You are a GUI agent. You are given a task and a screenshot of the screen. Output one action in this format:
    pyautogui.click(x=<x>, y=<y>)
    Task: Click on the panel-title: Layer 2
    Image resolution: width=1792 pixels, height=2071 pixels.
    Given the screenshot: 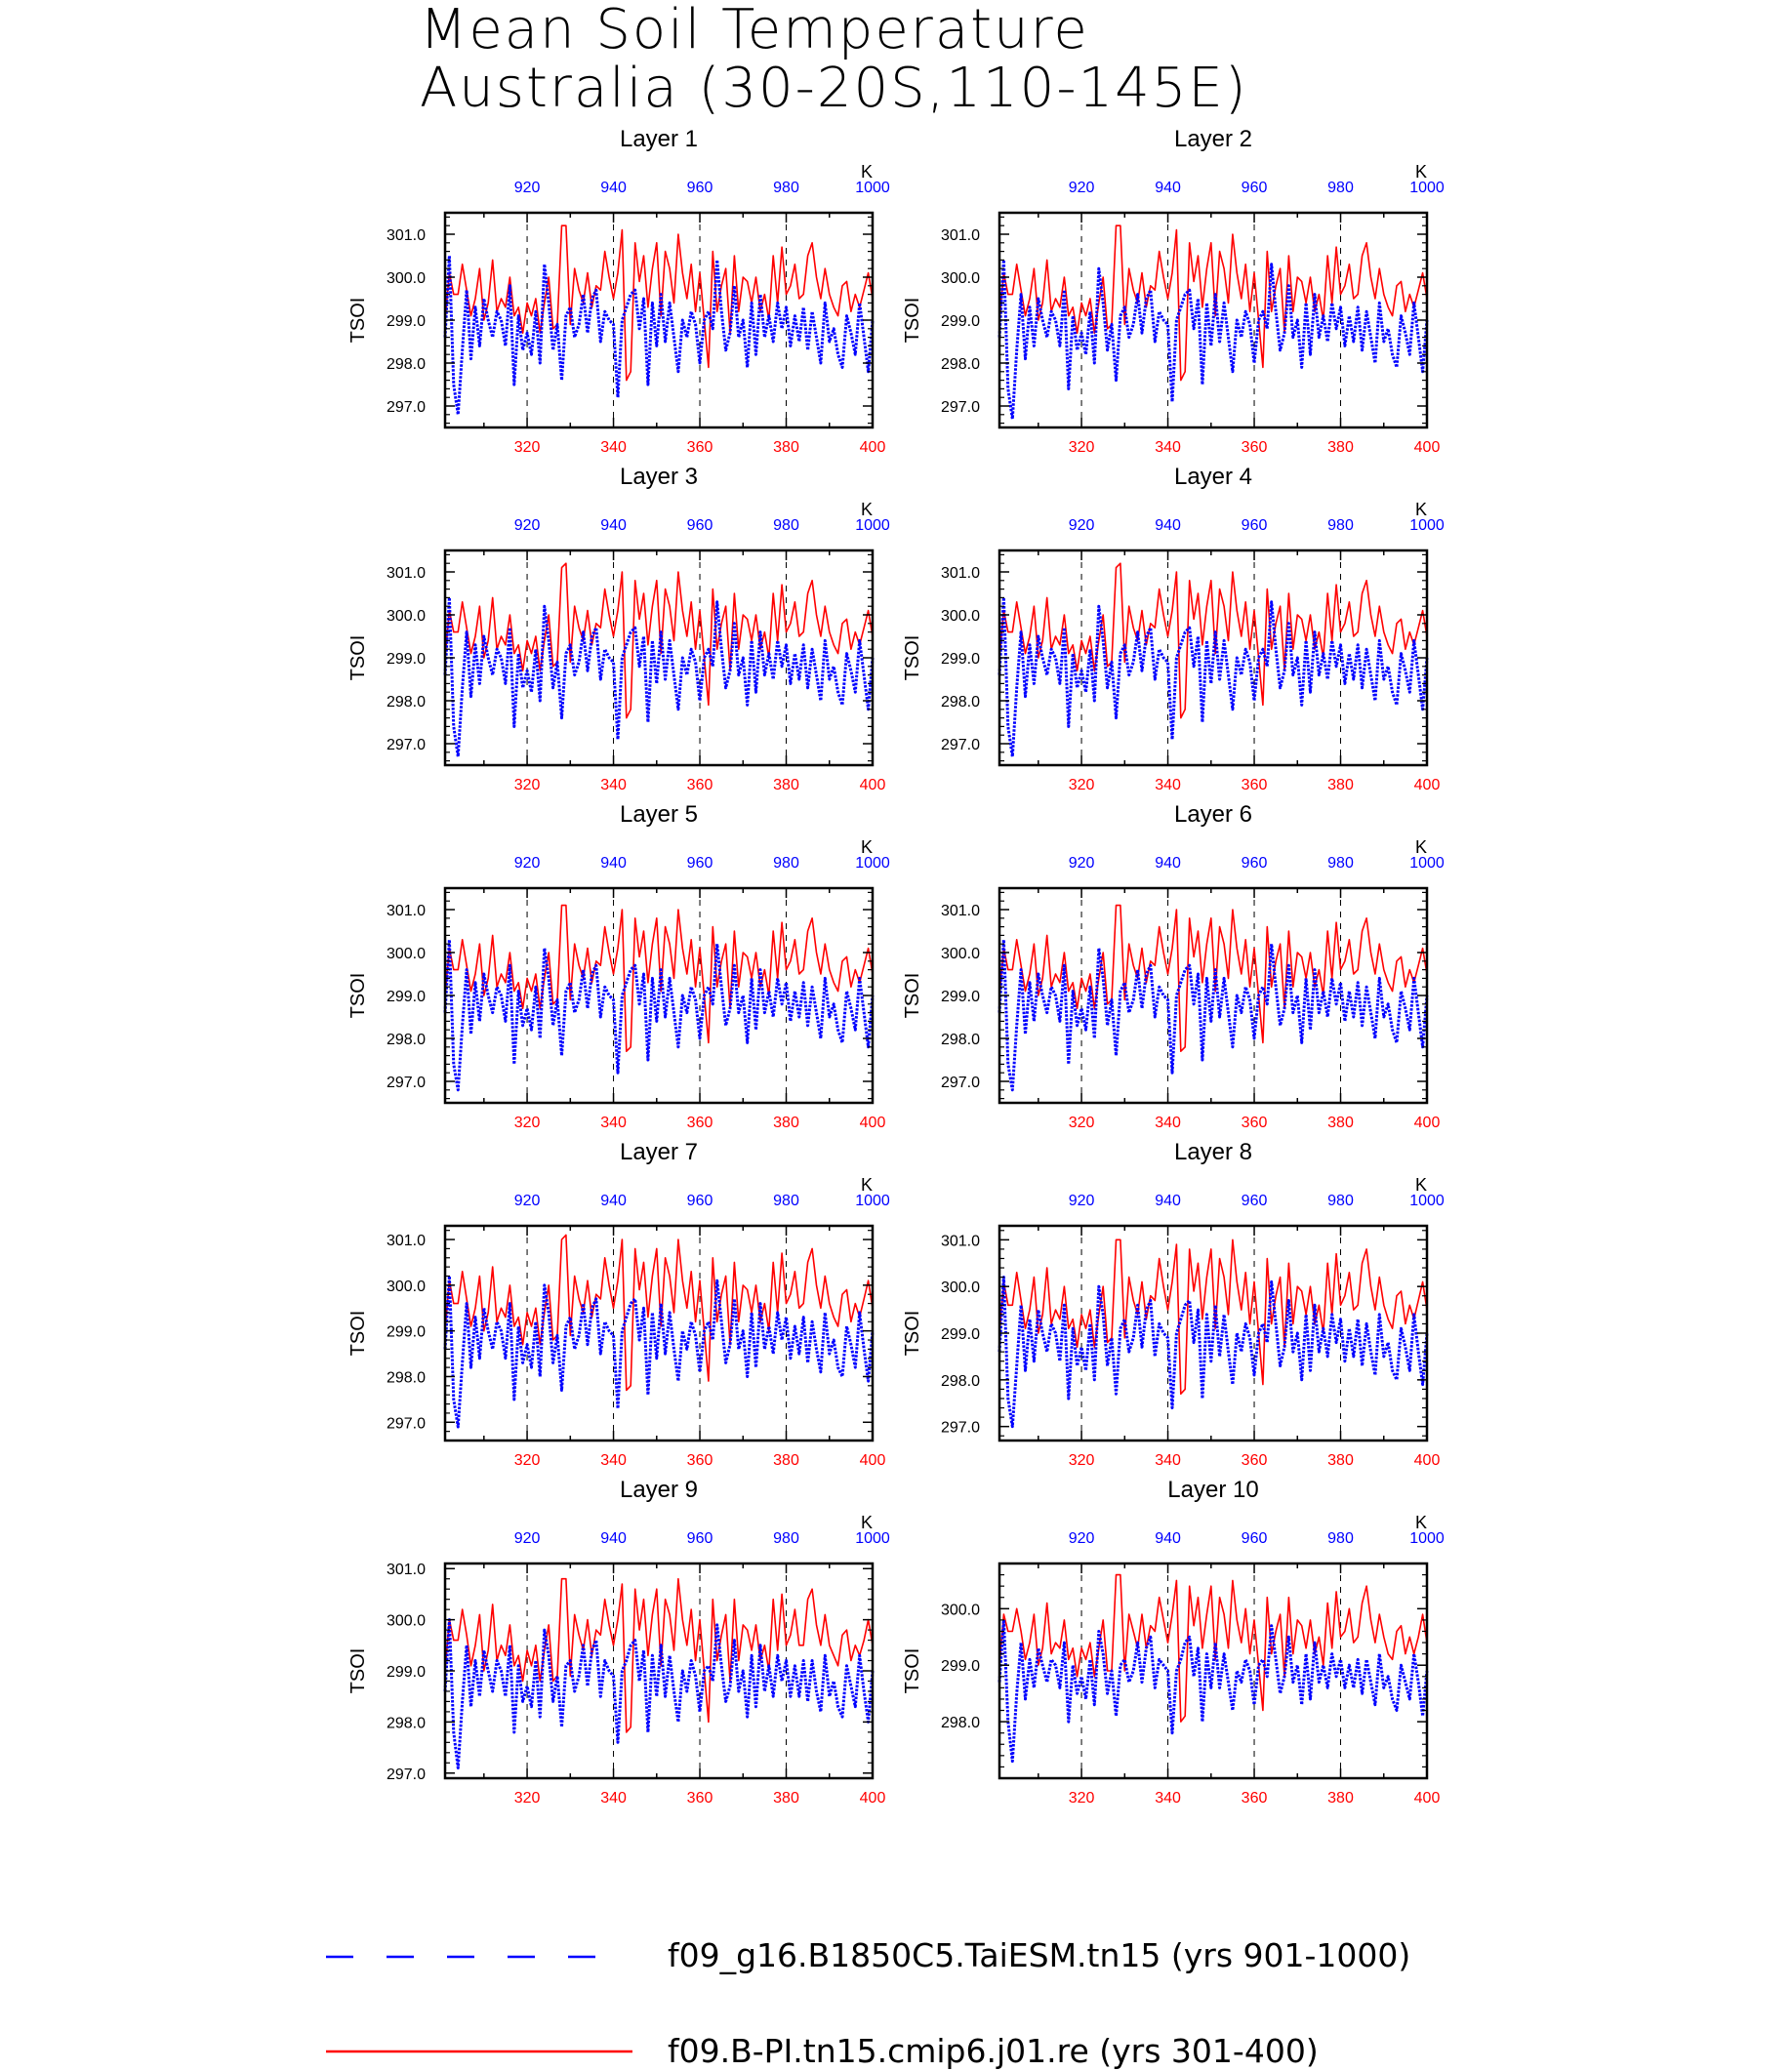 What is the action you would take?
    pyautogui.click(x=1213, y=139)
    